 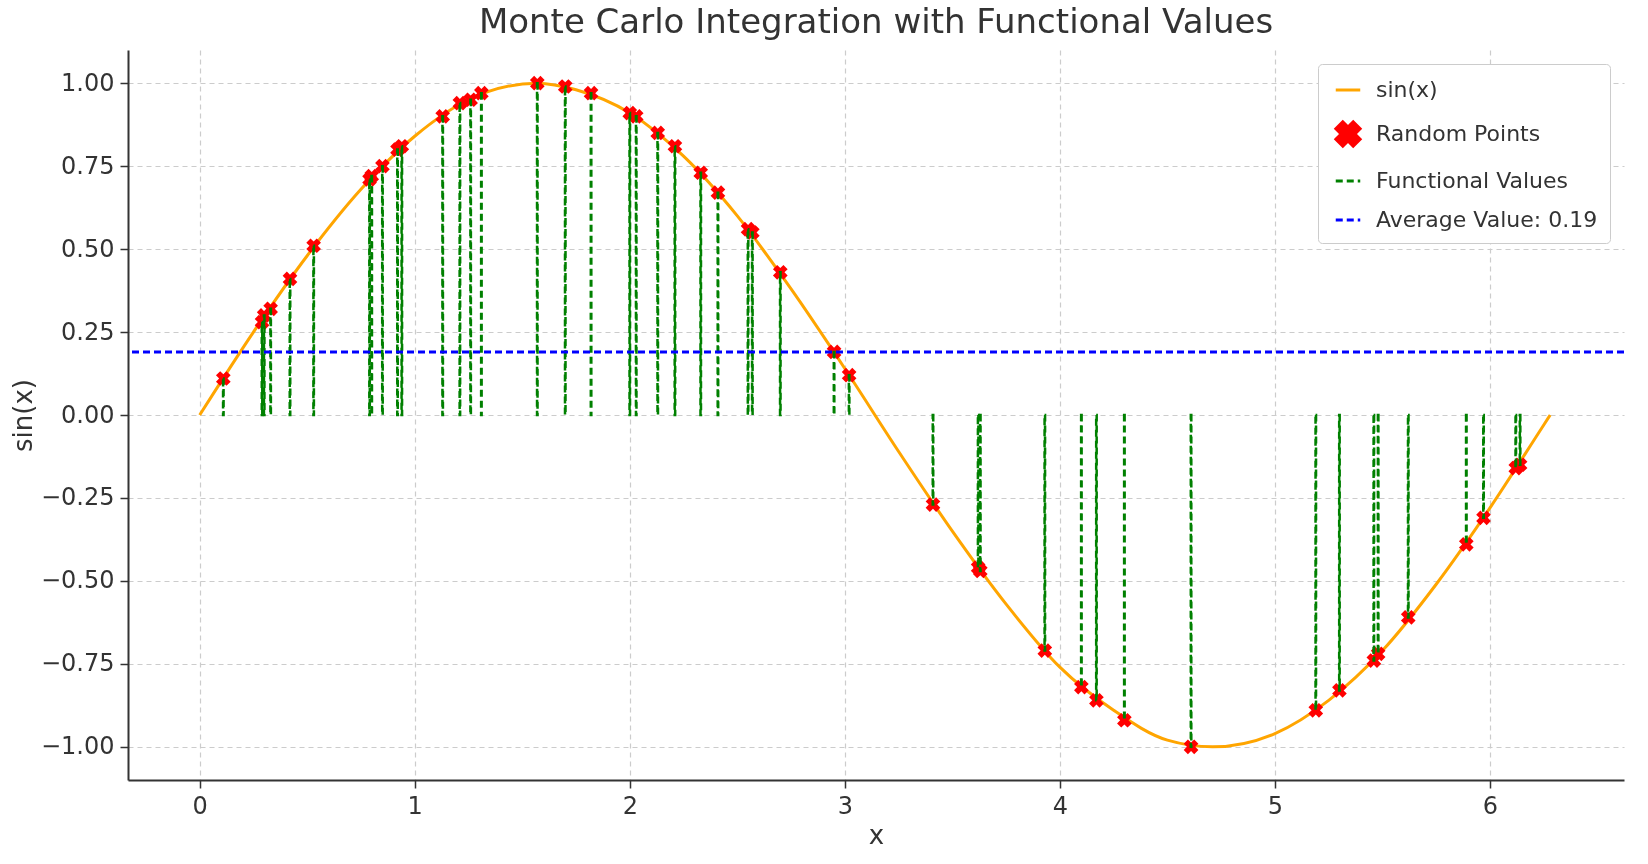 What do you see at coordinates (88, 82) in the screenshot?
I see `y-tick-label: 1.00` at bounding box center [88, 82].